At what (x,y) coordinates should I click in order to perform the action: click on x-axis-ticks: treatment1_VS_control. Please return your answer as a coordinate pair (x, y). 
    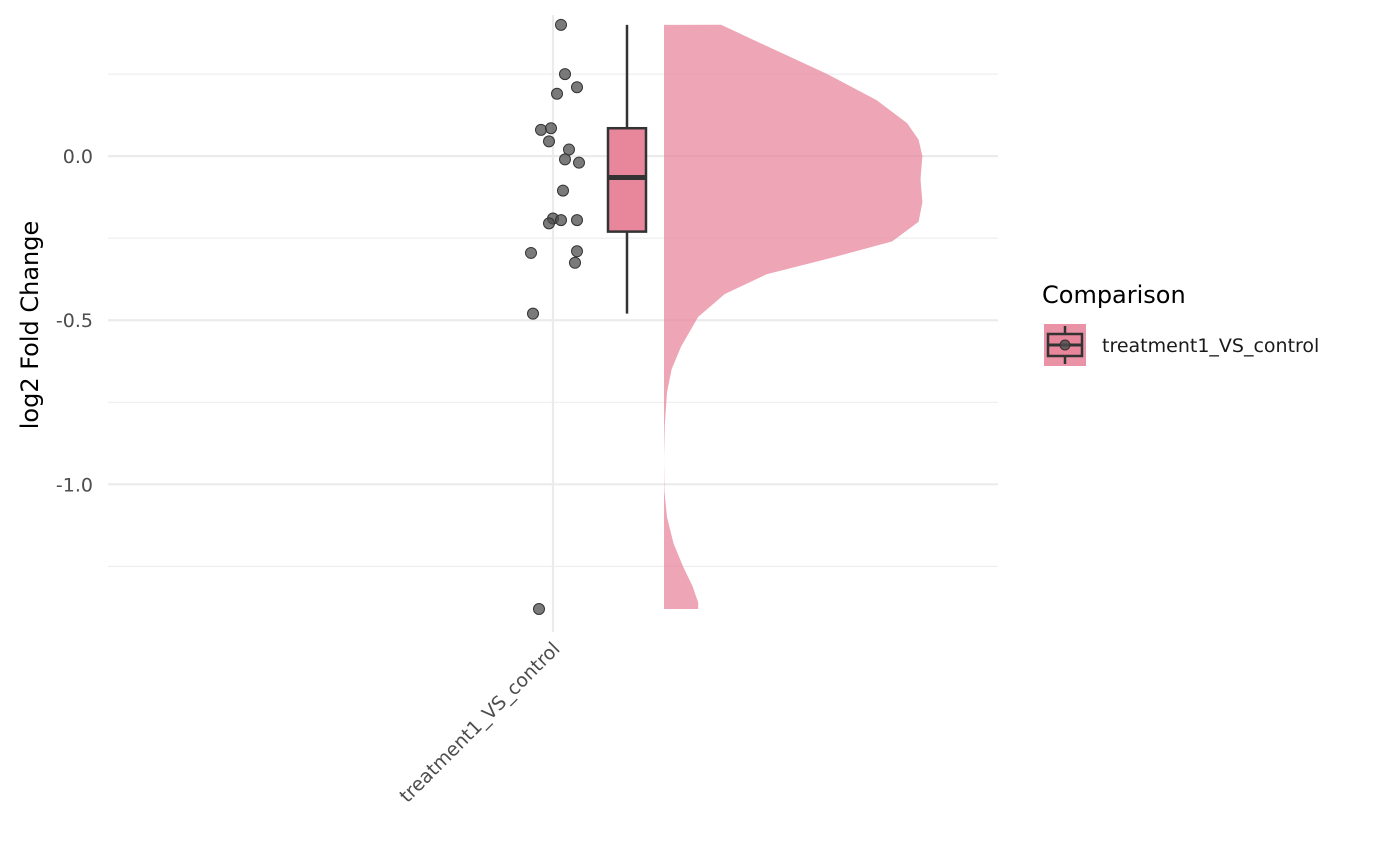
    Looking at the image, I should click on (479, 722).